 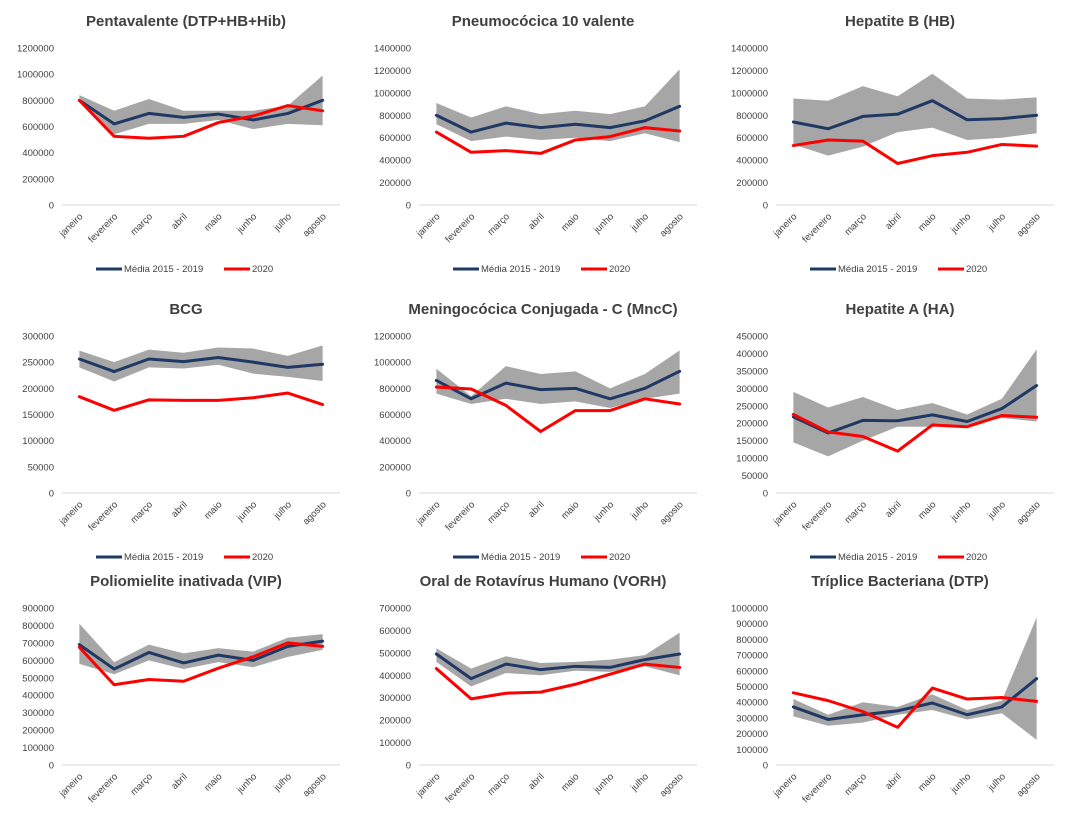 What do you see at coordinates (752, 371) in the screenshot?
I see `y-tick-label: 350000` at bounding box center [752, 371].